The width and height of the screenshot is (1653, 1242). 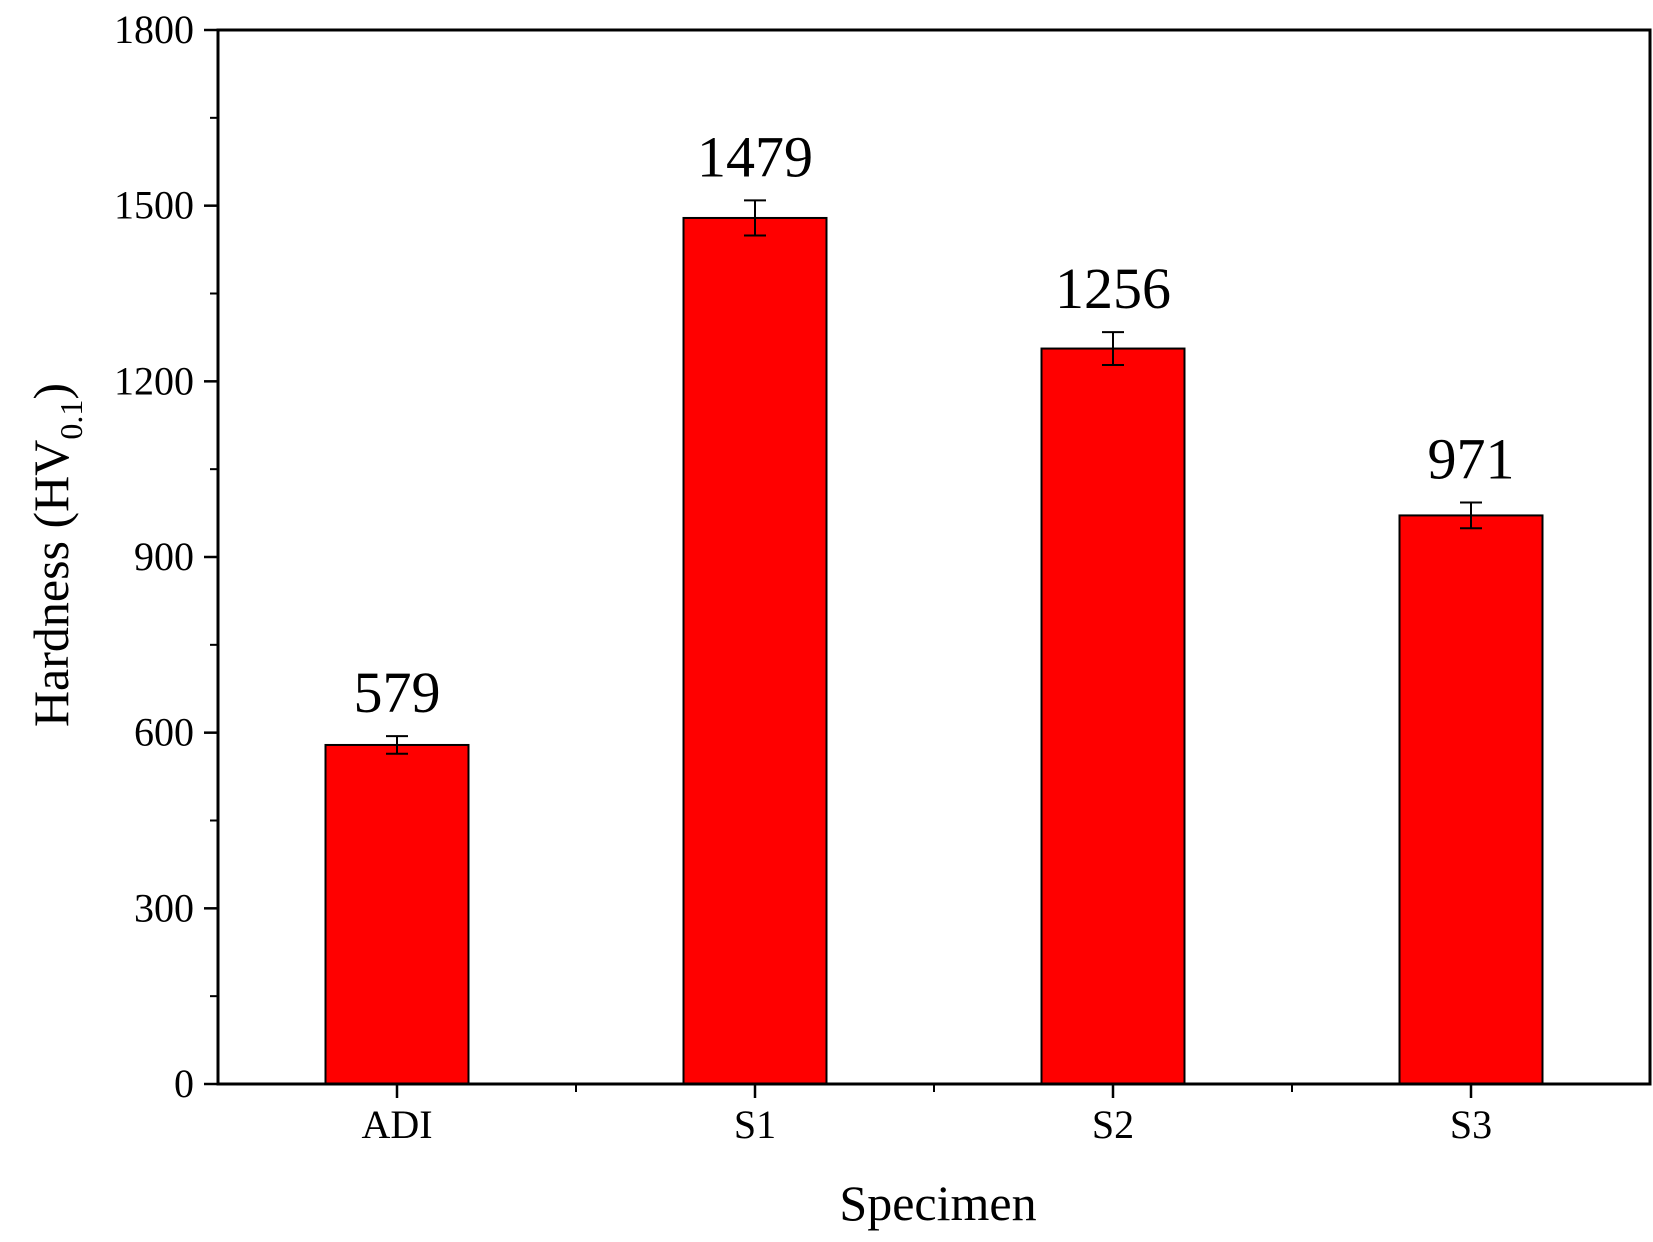 I want to click on y-tick-label: 1800, so click(x=154, y=29).